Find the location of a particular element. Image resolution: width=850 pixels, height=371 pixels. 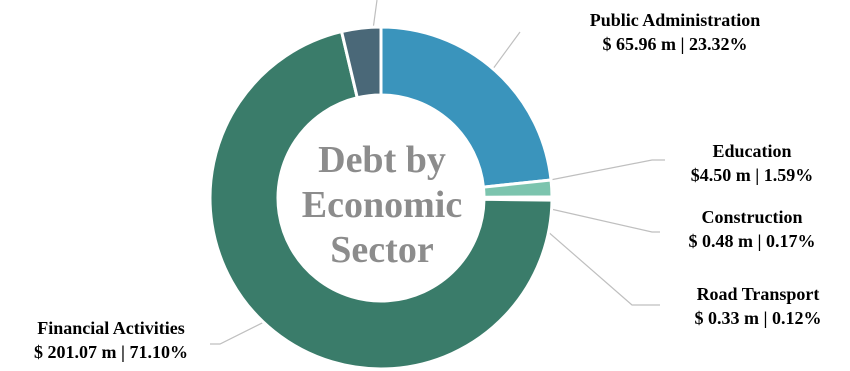

label-name: Construction is located at coordinates (752, 217).